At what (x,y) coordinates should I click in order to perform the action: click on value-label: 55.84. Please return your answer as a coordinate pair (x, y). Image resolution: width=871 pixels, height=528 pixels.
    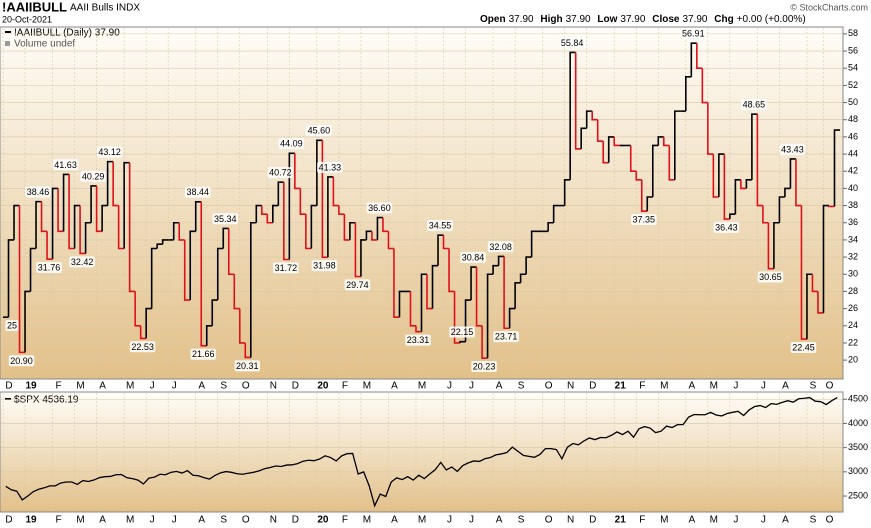
    Looking at the image, I should click on (572, 43).